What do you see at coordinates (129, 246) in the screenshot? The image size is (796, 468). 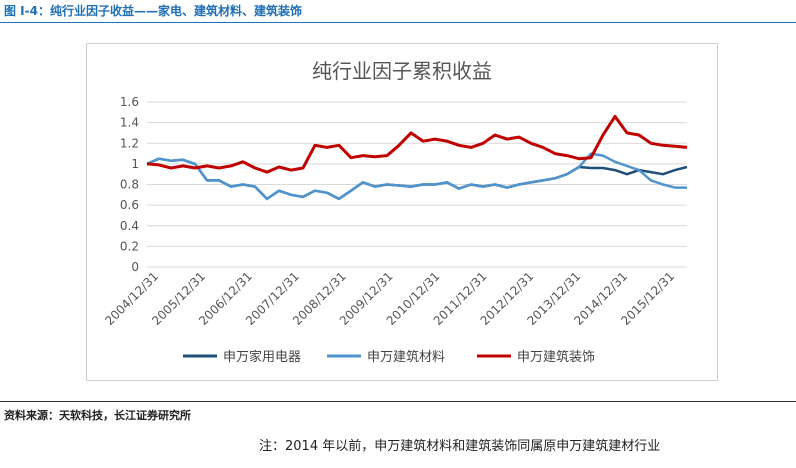 I see `y-tick-label: 0.2` at bounding box center [129, 246].